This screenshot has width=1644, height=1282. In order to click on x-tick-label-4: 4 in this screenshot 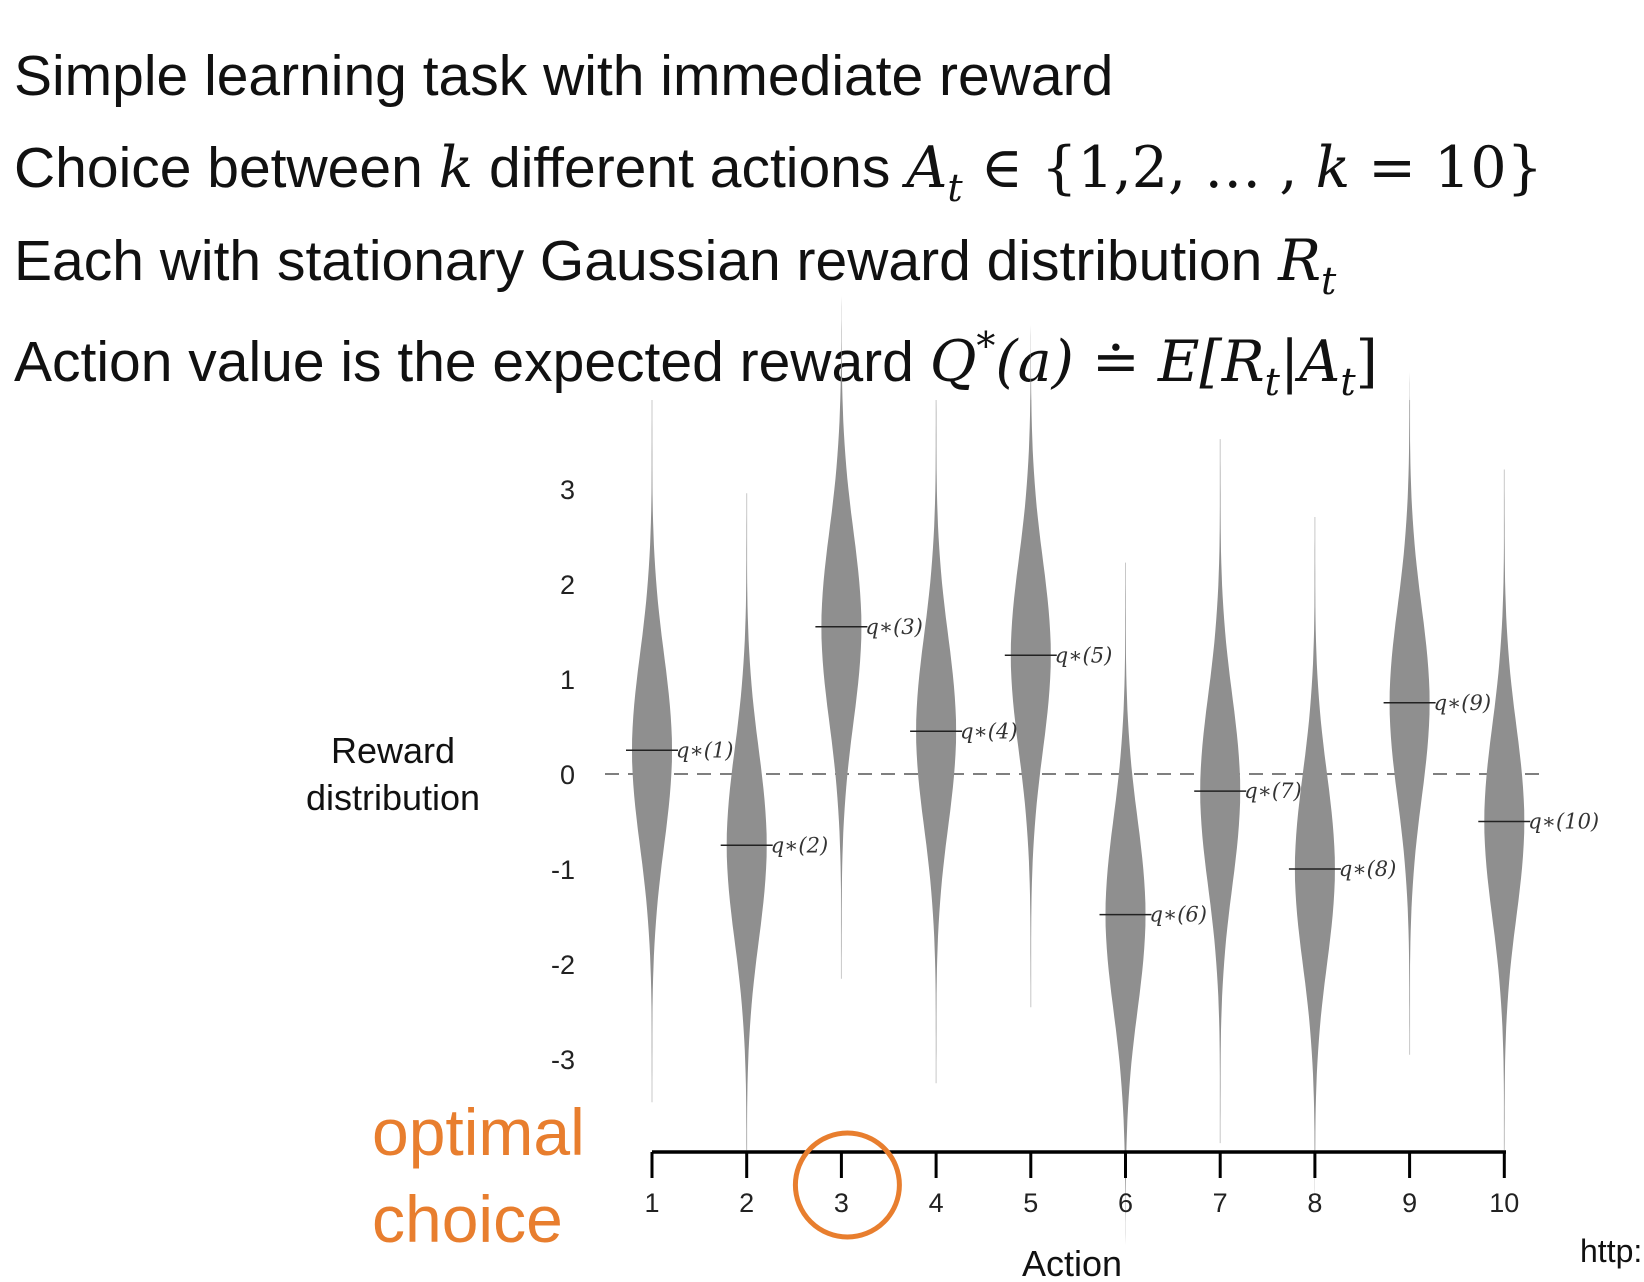, I will do `click(936, 1203)`.